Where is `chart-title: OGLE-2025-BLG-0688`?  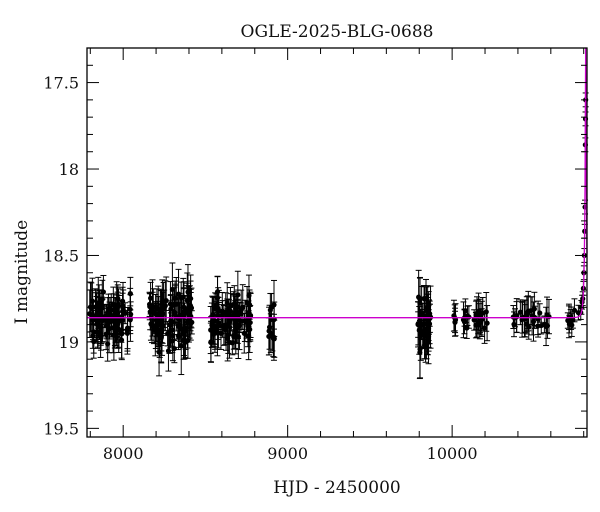 chart-title: OGLE-2025-BLG-0688 is located at coordinates (337, 32).